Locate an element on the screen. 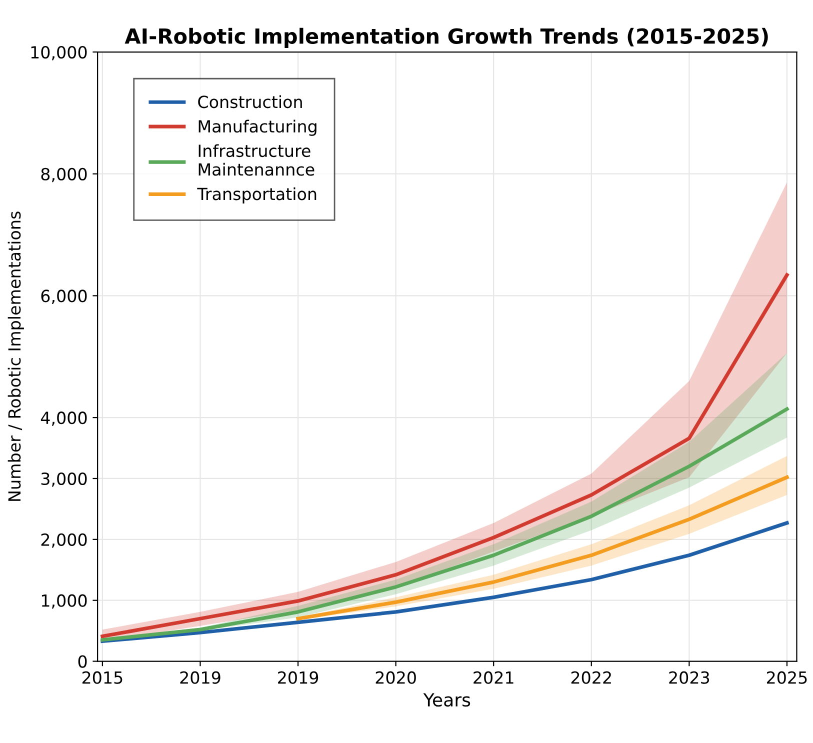 This screenshot has width=813, height=743. legend-label: Transportation is located at coordinates (256, 195).